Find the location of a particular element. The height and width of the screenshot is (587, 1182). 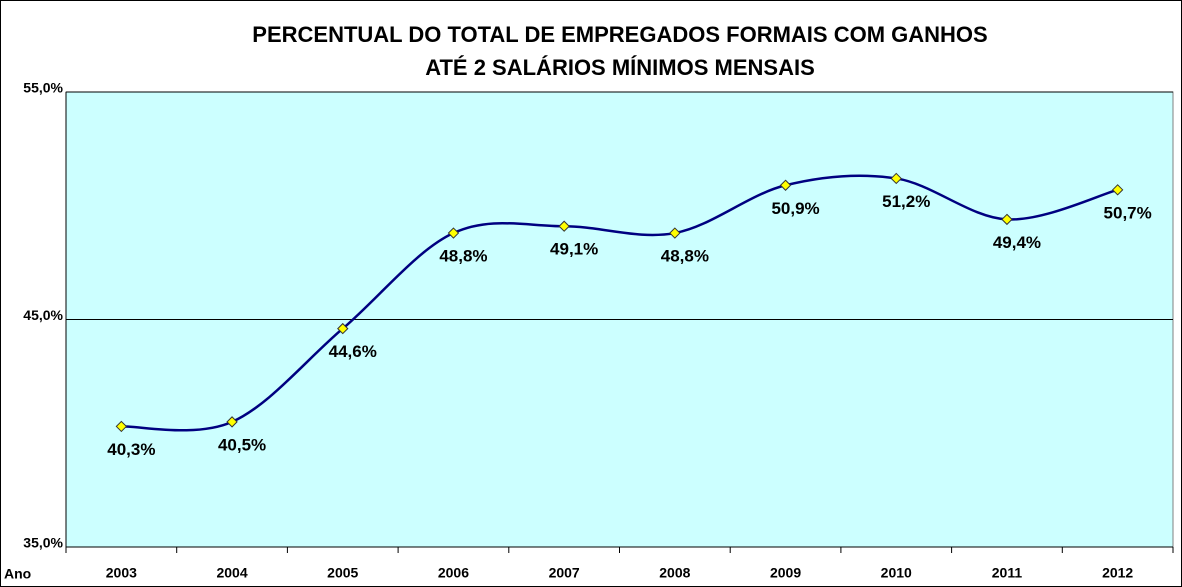

x-tick-label: 2009 is located at coordinates (785, 573).